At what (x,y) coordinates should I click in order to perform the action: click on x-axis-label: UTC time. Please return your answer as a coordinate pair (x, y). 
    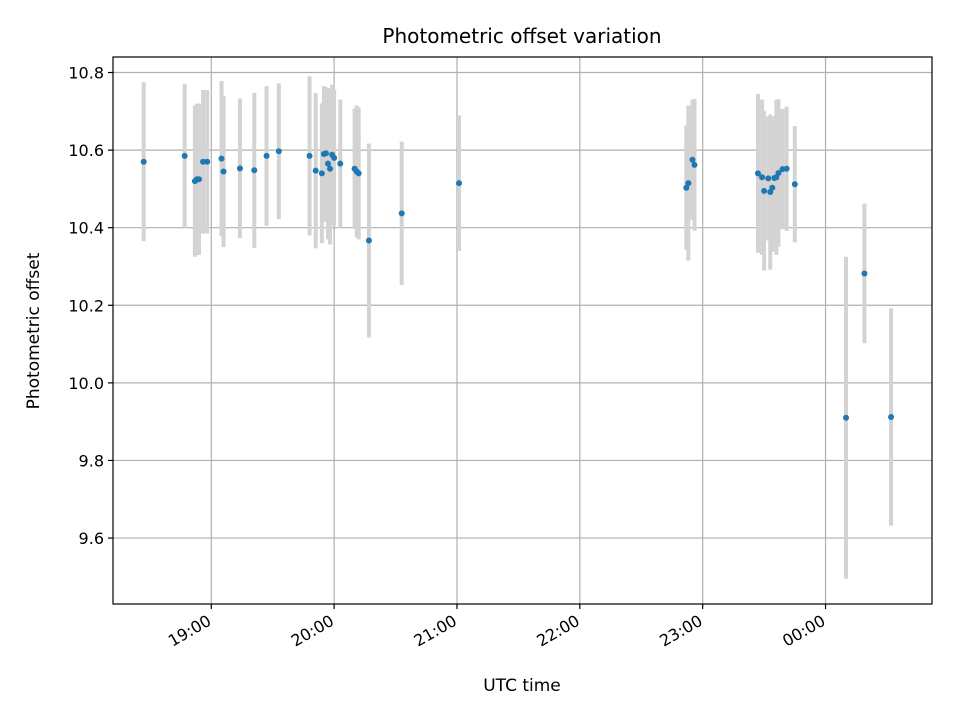
    Looking at the image, I should click on (522, 686).